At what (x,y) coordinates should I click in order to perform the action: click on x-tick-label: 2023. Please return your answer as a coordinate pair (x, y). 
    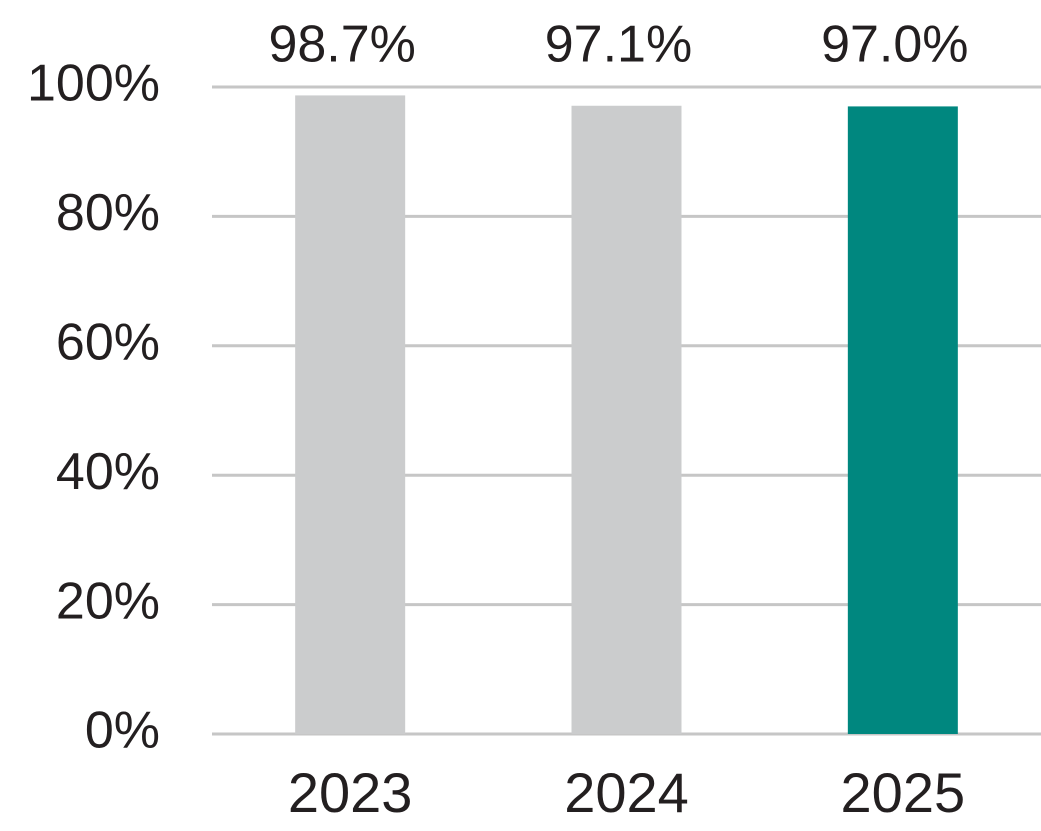
    Looking at the image, I should click on (350, 792).